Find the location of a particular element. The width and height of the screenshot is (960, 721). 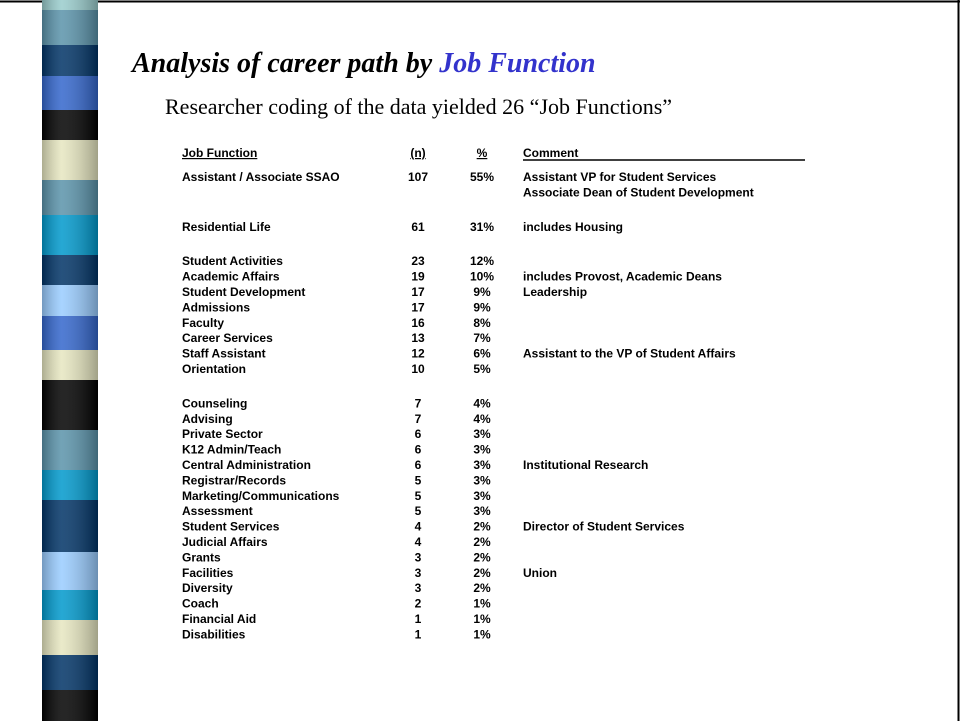

stripe-shade is located at coordinates (70, 360).